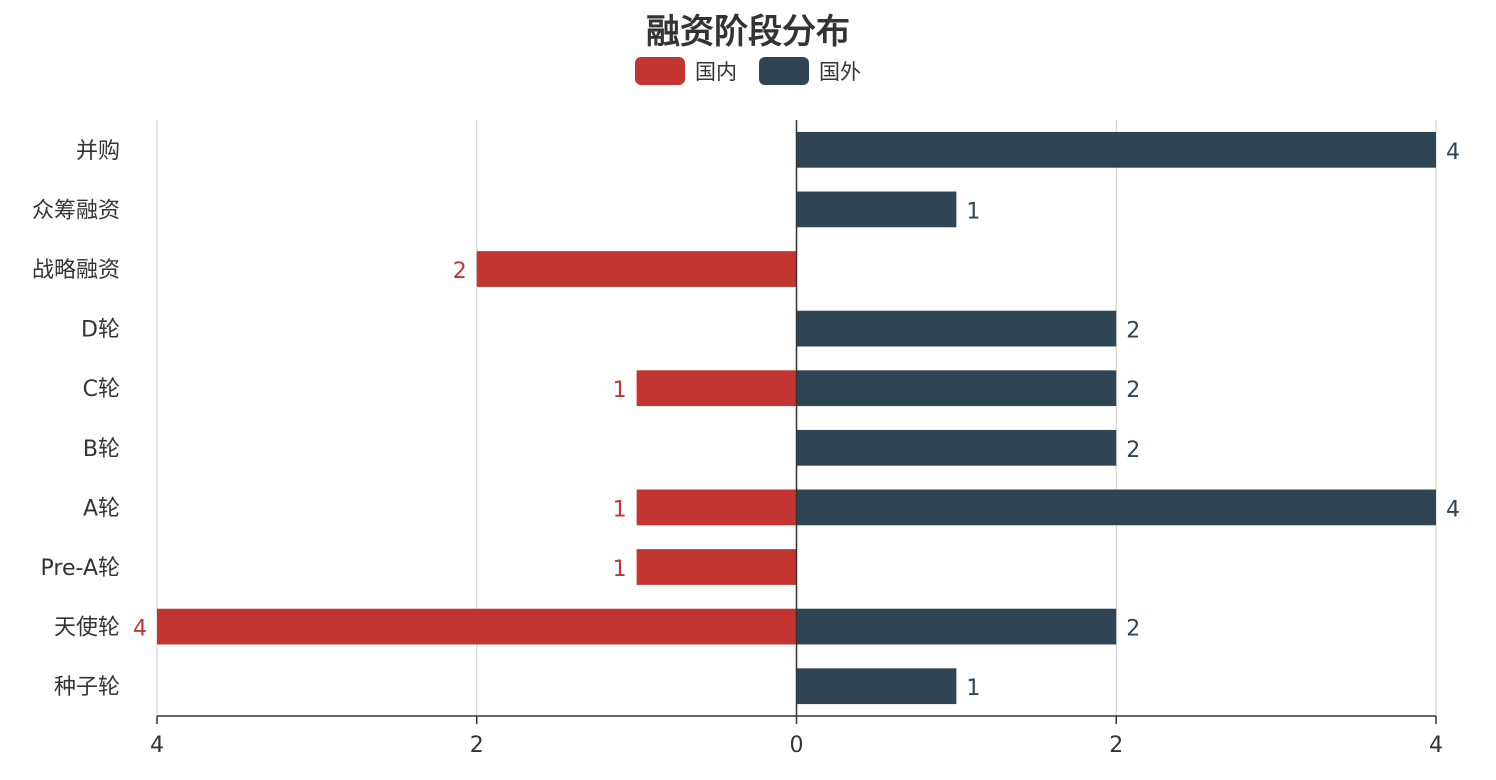 This screenshot has width=1496, height=780. What do you see at coordinates (87, 628) in the screenshot?
I see `y-tick-label: 天使轮` at bounding box center [87, 628].